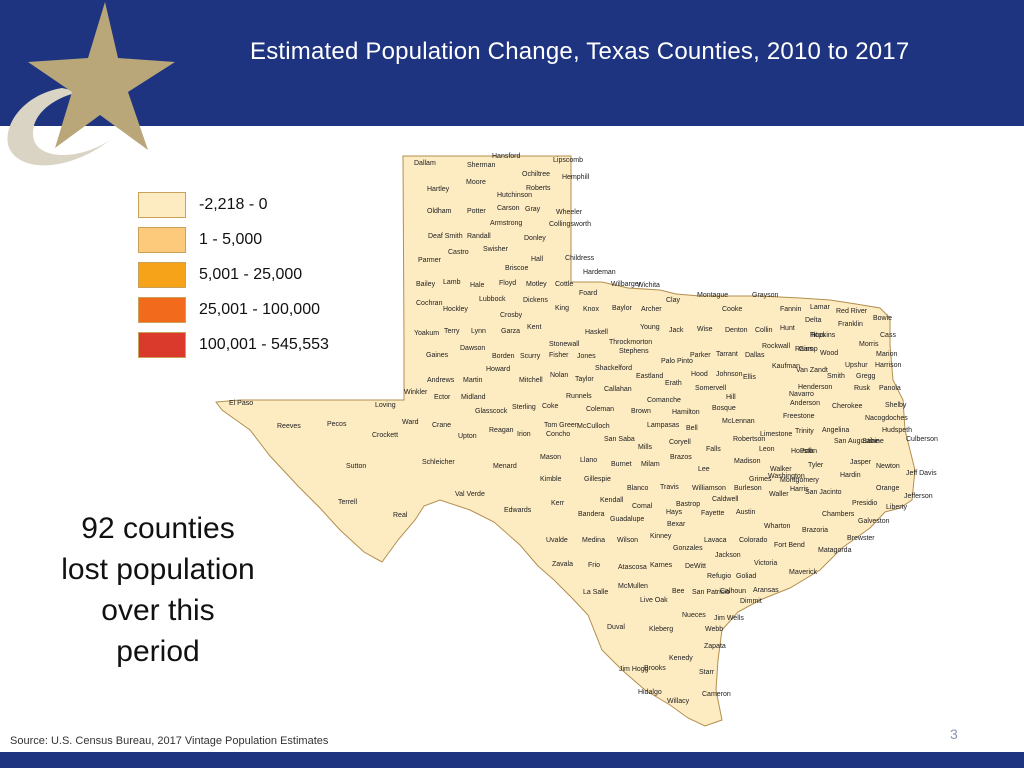 The image size is (1024, 768). What do you see at coordinates (507, 283) in the screenshot?
I see `county-label: Floyd` at bounding box center [507, 283].